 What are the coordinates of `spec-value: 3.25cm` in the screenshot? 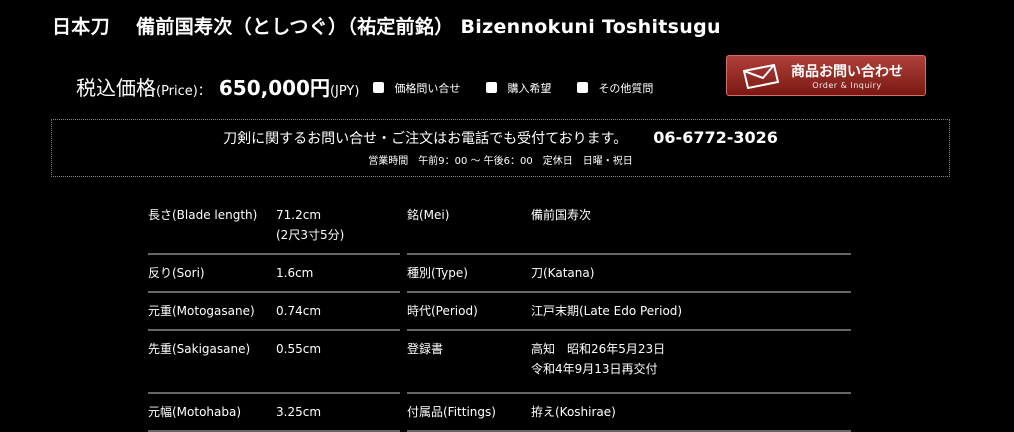 It's located at (298, 412).